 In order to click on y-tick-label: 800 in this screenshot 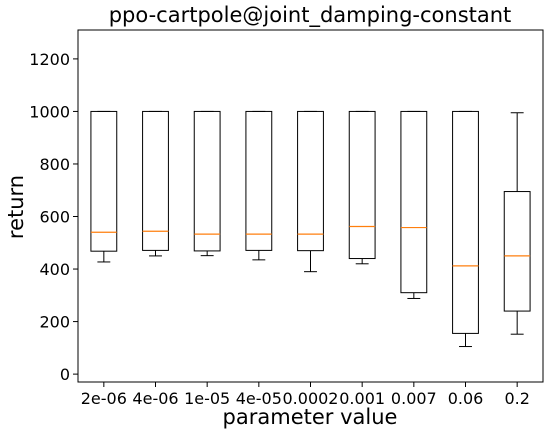, I will do `click(54, 164)`.